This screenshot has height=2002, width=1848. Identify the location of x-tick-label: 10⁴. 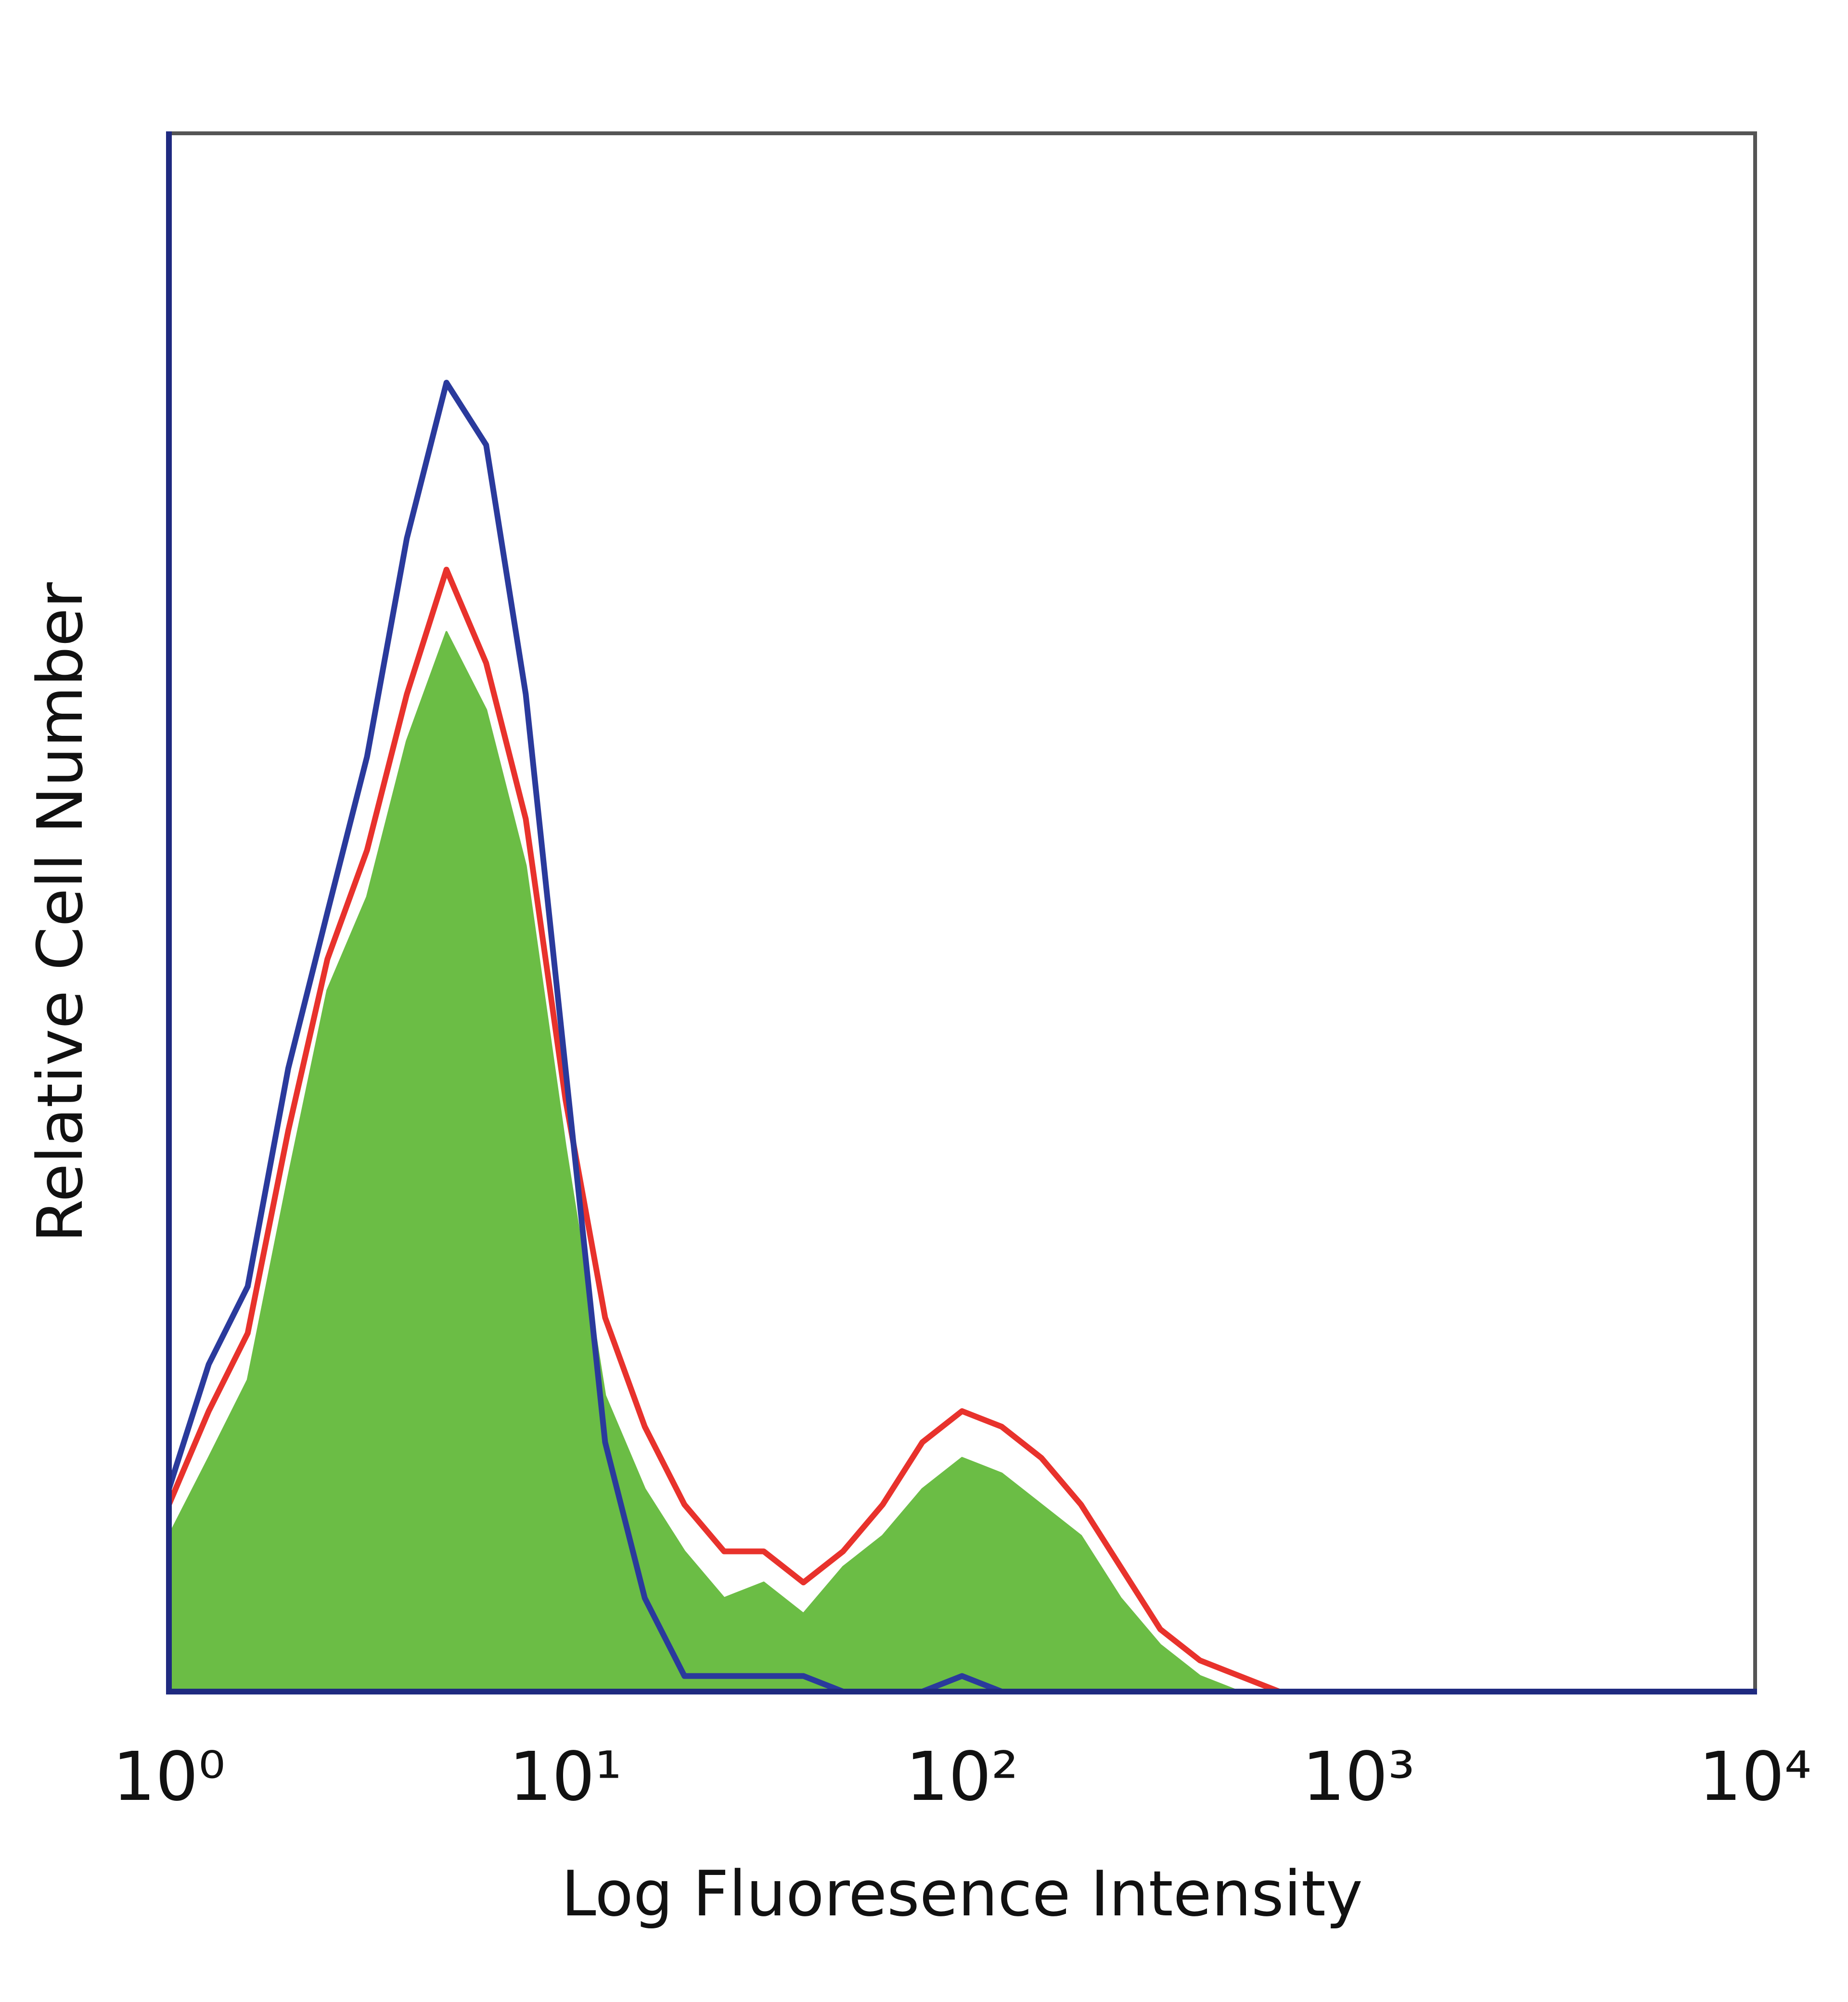
(1755, 1777).